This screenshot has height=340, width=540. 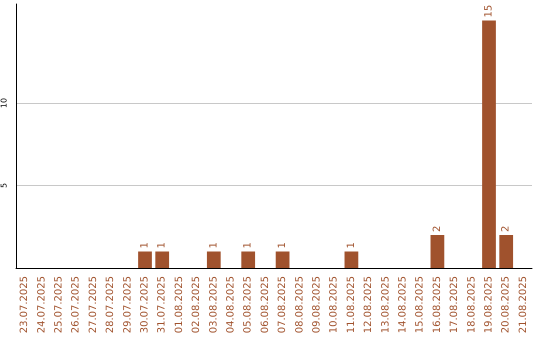 What do you see at coordinates (489, 11) in the screenshot?
I see `data-label: 15` at bounding box center [489, 11].